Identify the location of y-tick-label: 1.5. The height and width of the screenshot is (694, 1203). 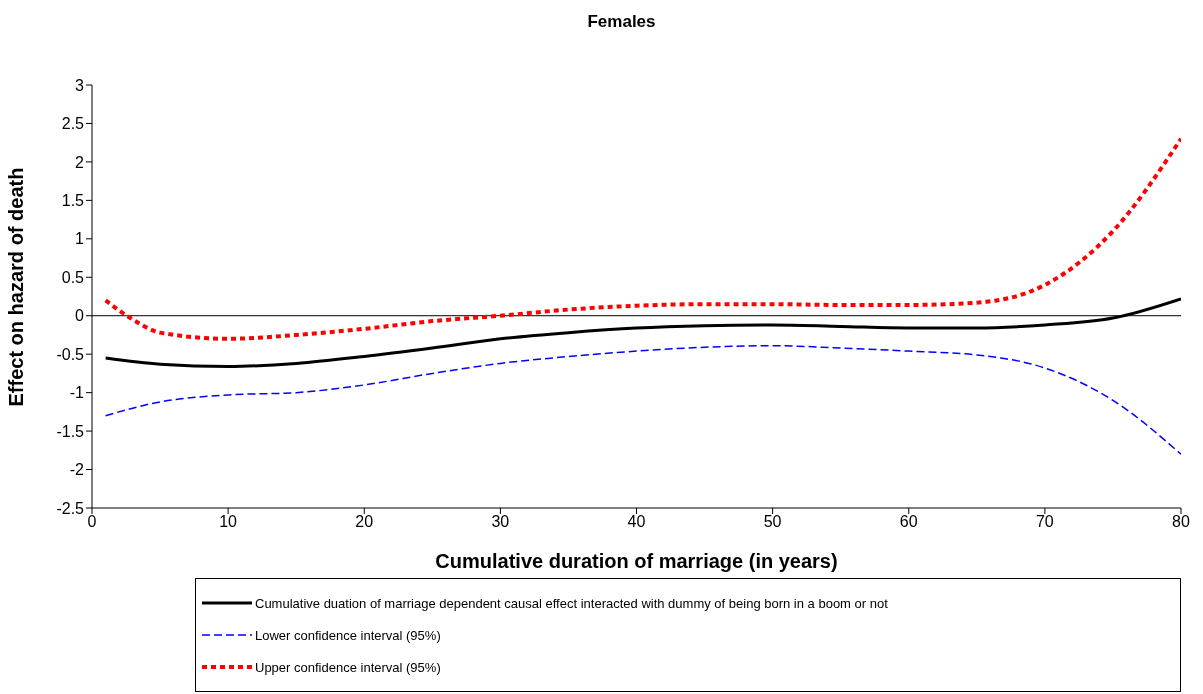
(73, 201).